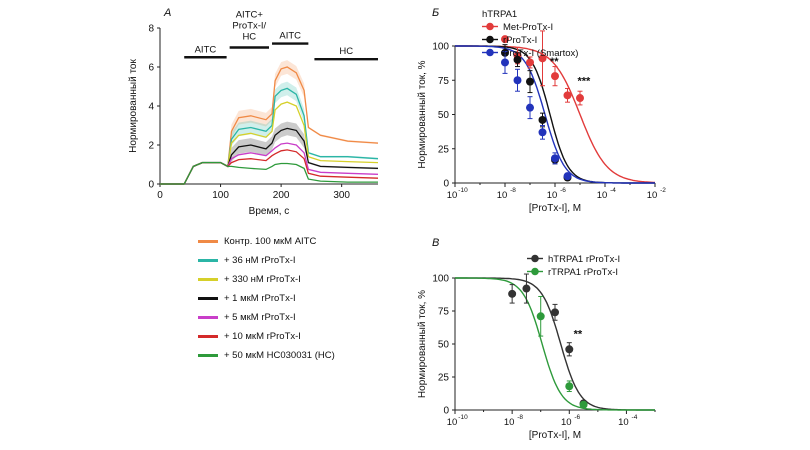 This screenshot has width=810, height=450. Describe the element at coordinates (151, 29) in the screenshot. I see `y-tick-label: 8` at that location.